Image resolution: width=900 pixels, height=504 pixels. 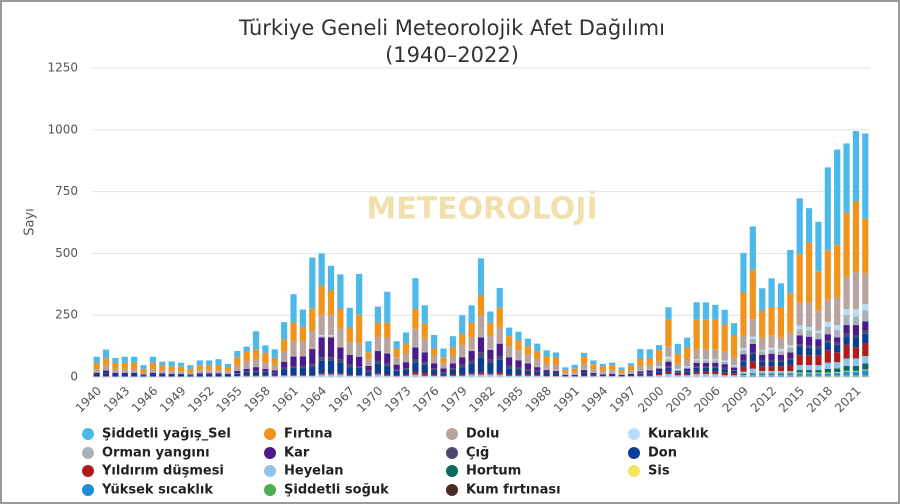 I want to click on legend-marker, so click(x=88, y=471).